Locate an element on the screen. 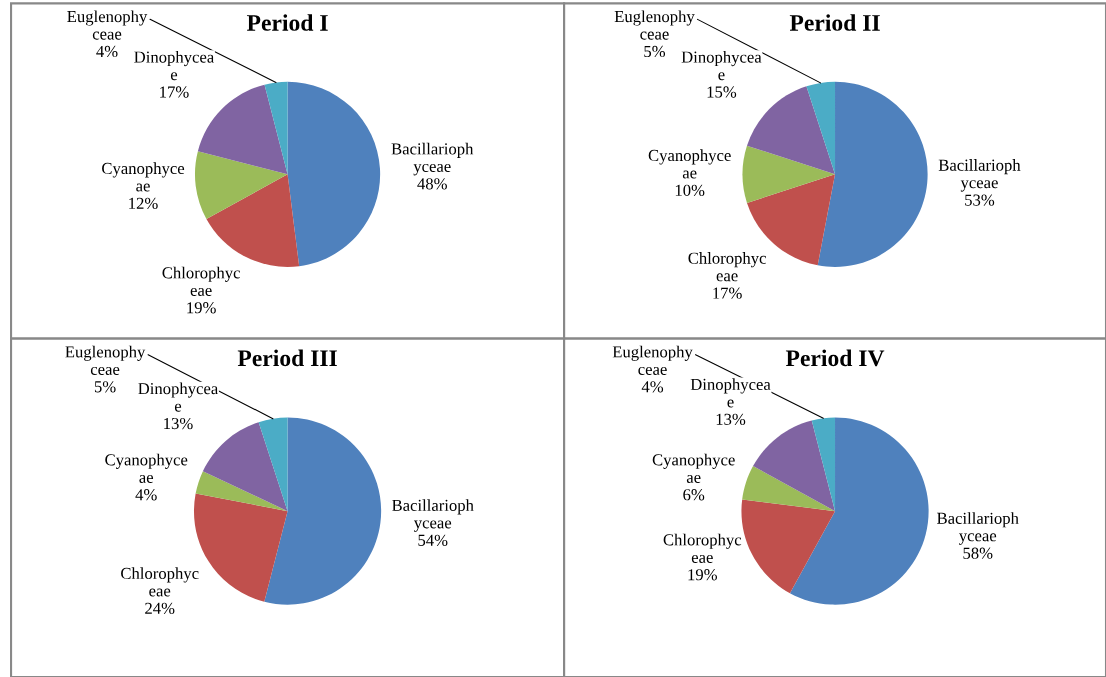  data-label: 48% is located at coordinates (432, 184).